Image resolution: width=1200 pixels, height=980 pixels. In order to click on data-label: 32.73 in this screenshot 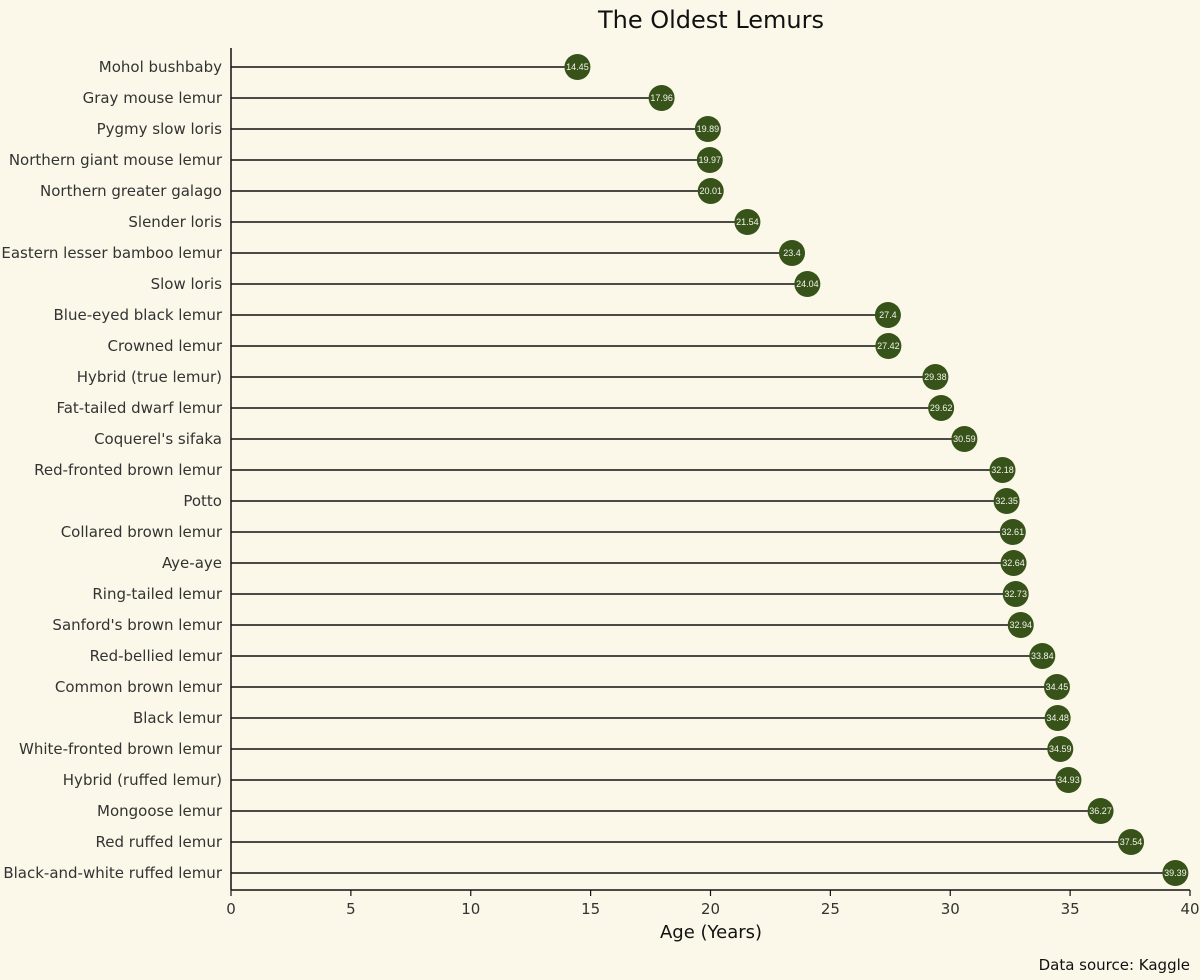, I will do `click(1015, 594)`.